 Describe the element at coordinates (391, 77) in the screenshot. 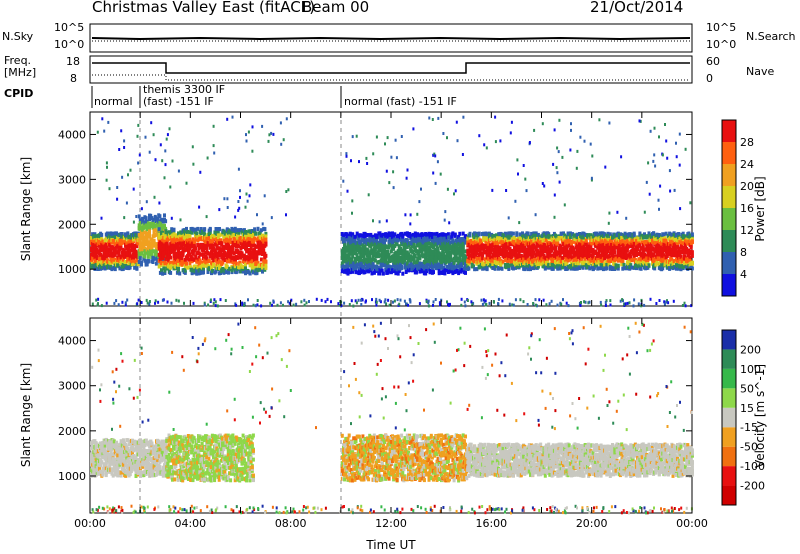

I see `nave-line` at that location.